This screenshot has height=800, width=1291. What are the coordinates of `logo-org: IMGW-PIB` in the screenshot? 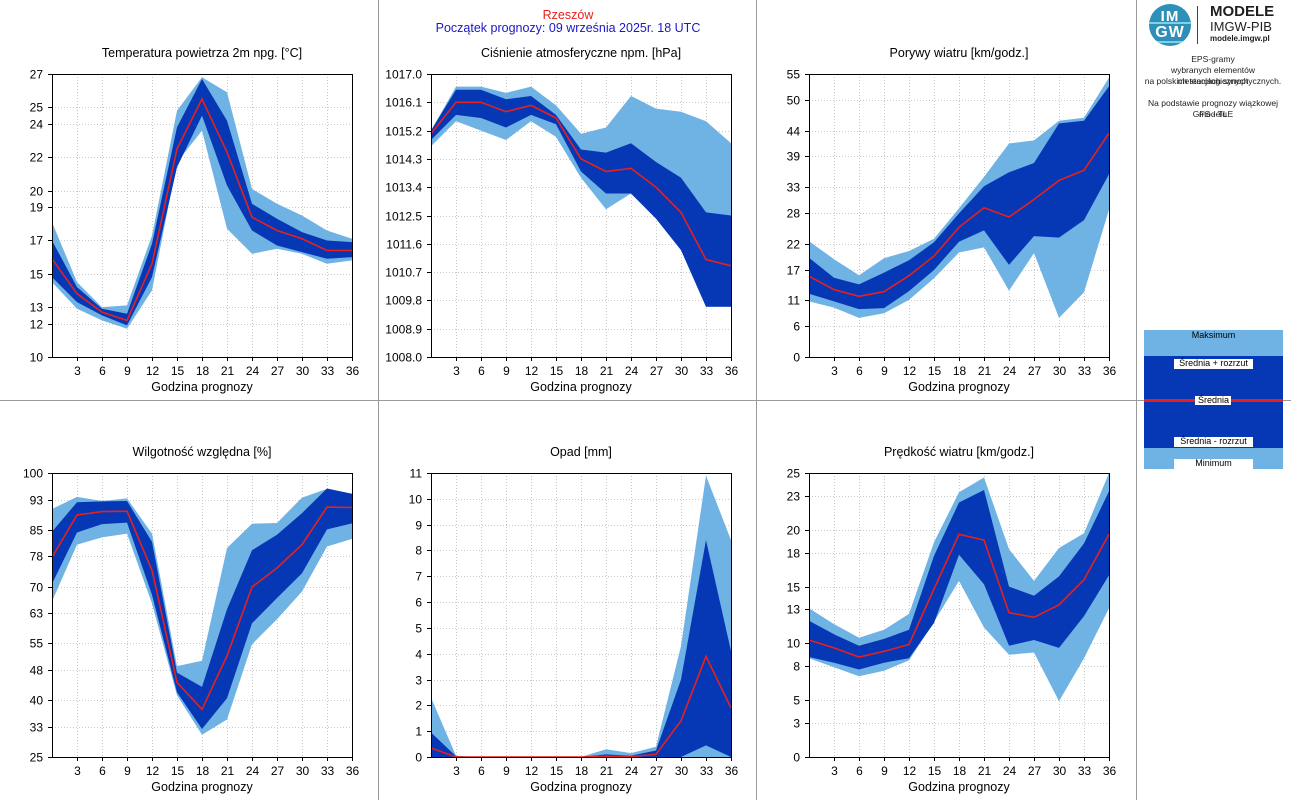 It's located at (1241, 26).